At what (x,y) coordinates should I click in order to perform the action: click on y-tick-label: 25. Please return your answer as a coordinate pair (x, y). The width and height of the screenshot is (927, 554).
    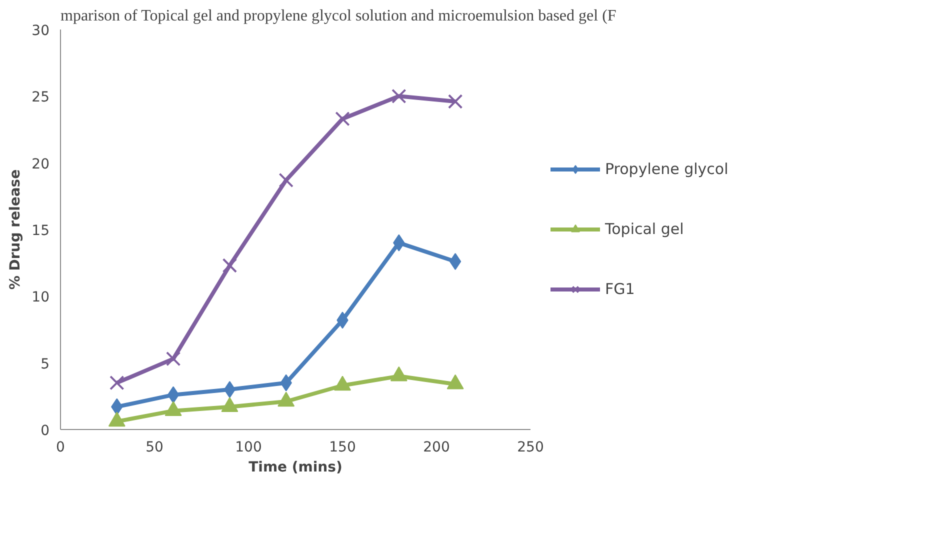
    Looking at the image, I should click on (41, 98).